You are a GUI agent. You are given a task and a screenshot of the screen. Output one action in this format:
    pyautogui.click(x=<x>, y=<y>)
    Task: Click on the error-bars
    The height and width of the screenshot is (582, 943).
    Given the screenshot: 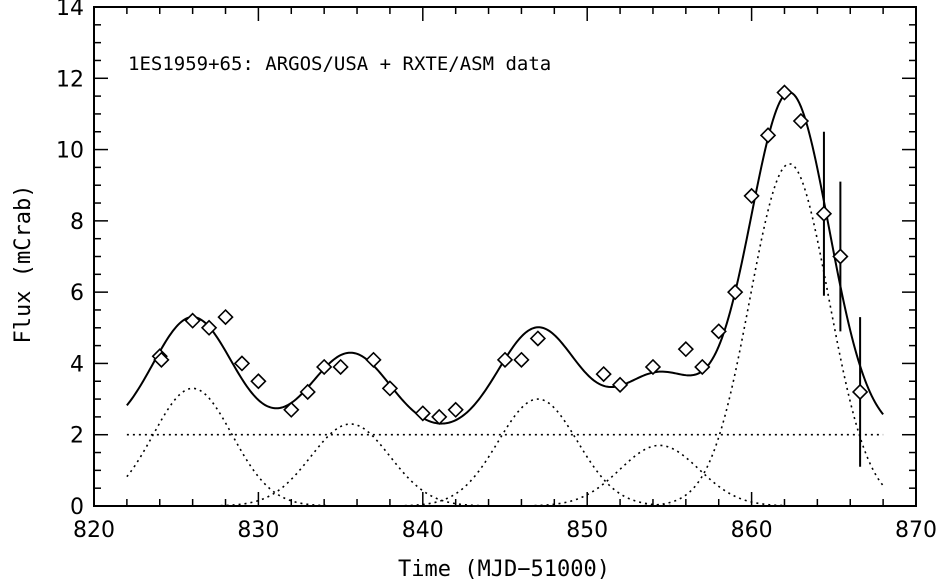 What is the action you would take?
    pyautogui.click(x=842, y=299)
    